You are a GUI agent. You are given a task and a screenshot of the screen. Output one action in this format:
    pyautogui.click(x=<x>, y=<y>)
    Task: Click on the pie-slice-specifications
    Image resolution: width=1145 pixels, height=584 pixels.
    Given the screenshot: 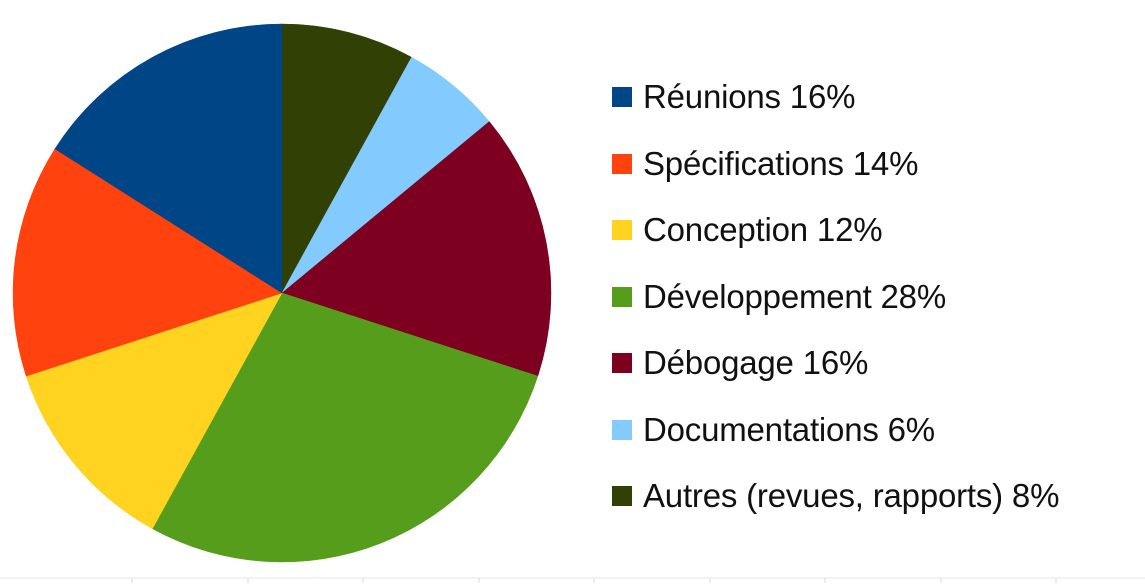 What is the action you would take?
    pyautogui.click(x=147, y=262)
    